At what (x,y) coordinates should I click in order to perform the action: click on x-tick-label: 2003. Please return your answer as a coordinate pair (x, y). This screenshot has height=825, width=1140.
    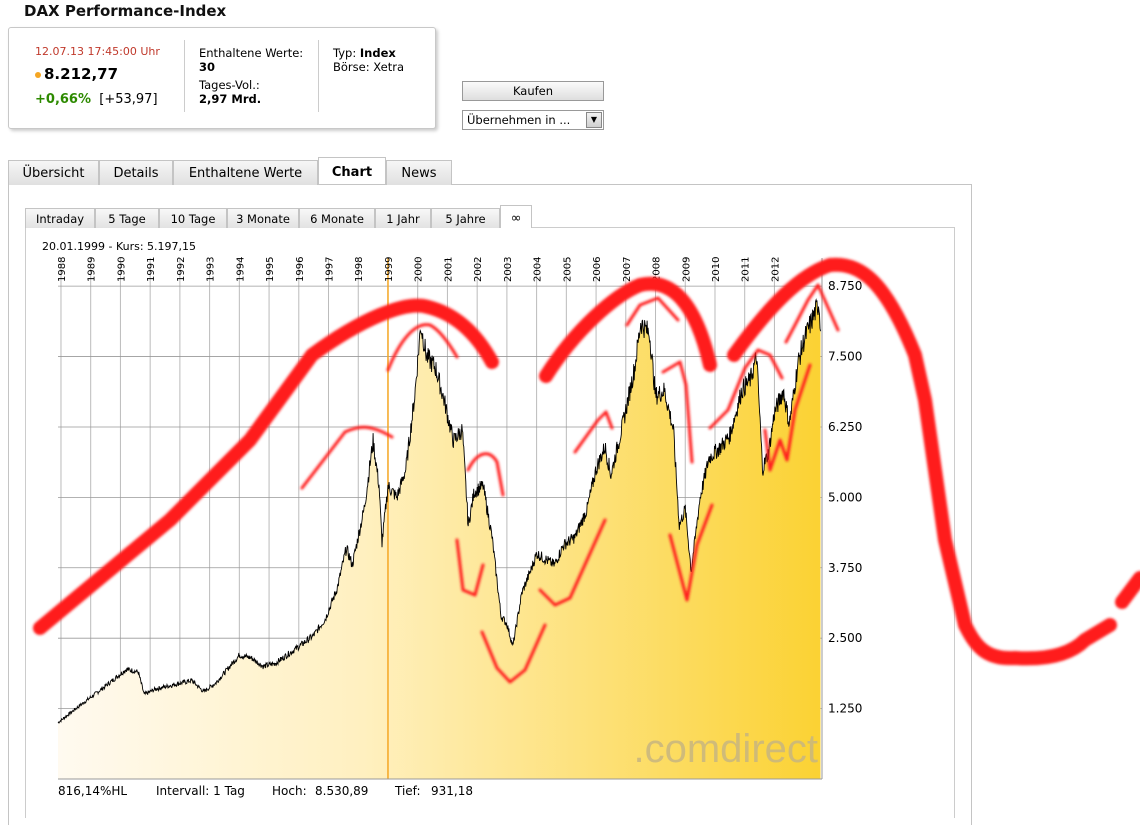
    Looking at the image, I should click on (508, 269).